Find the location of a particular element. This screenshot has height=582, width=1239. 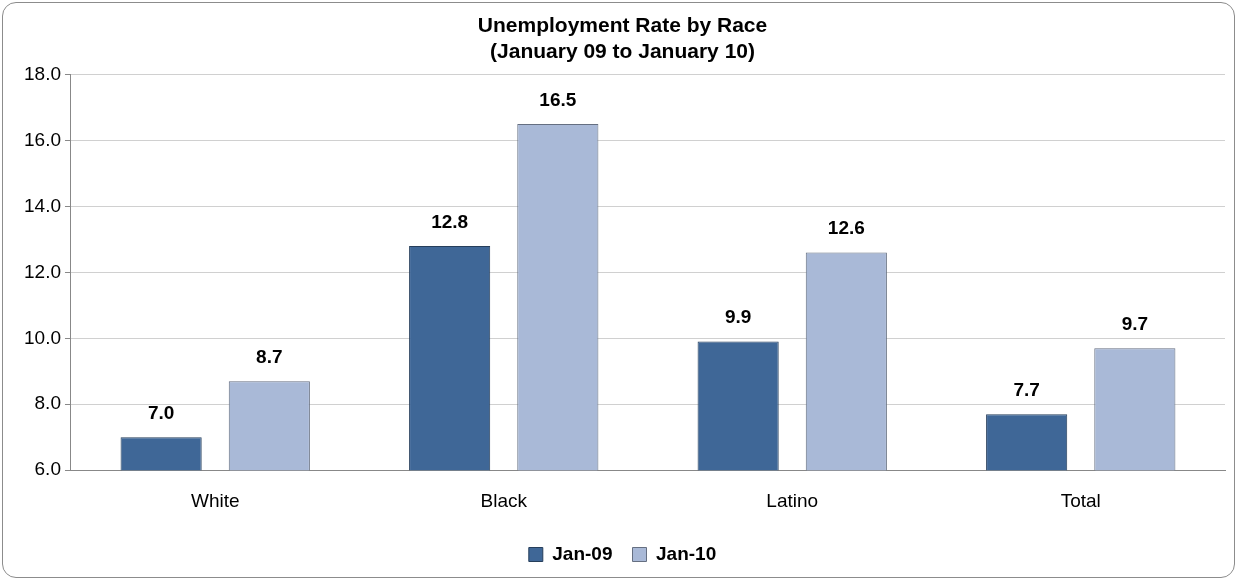

data-label: 8.7 is located at coordinates (269, 356).